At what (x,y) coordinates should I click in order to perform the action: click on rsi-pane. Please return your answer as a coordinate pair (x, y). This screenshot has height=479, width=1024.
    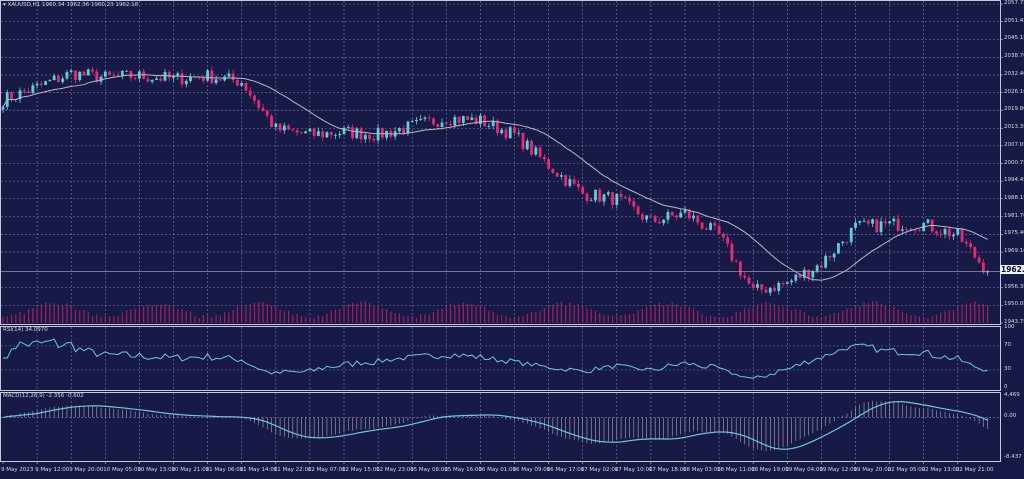
    Looking at the image, I should click on (500, 358).